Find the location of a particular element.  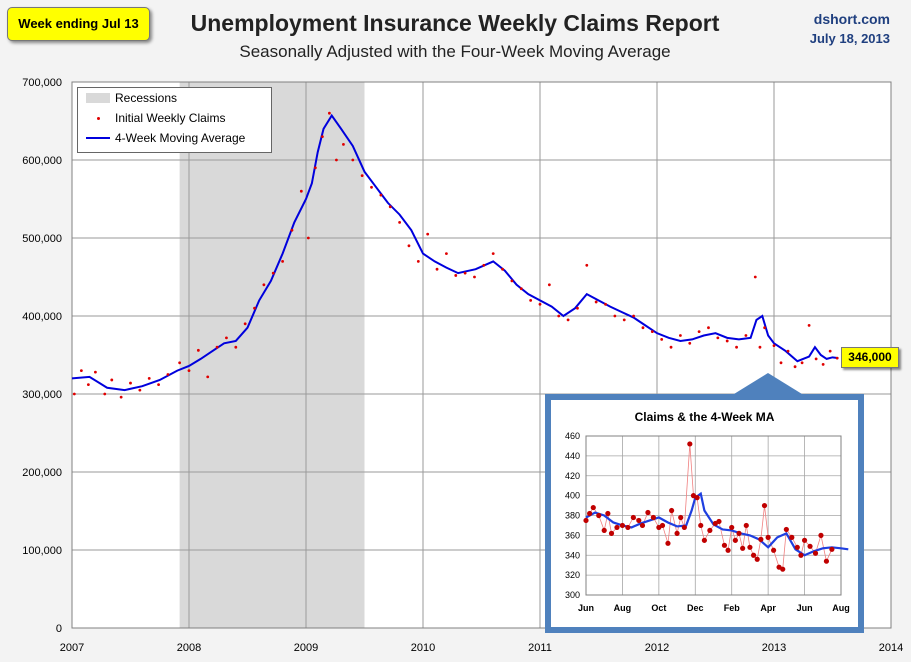

inset-y-tick-label: 380 is located at coordinates (572, 516).